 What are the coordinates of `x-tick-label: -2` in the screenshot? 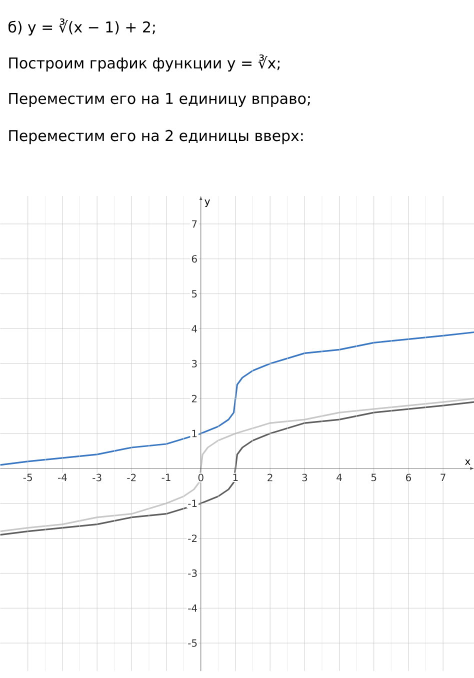 It's located at (131, 478).